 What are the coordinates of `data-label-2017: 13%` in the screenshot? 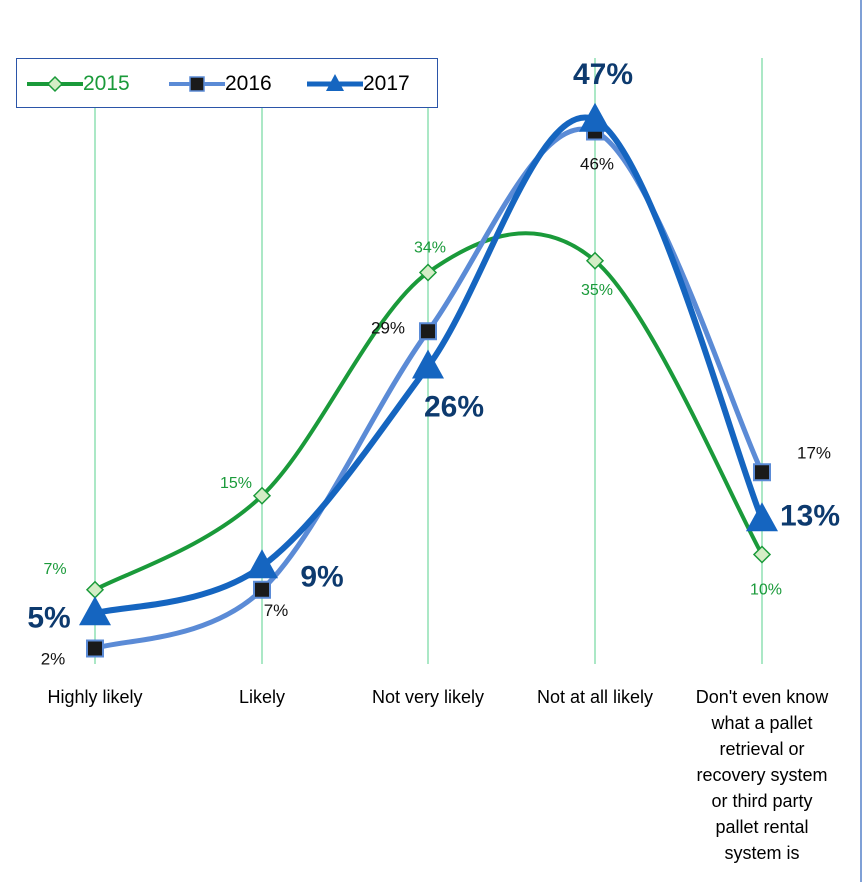 It's located at (810, 515).